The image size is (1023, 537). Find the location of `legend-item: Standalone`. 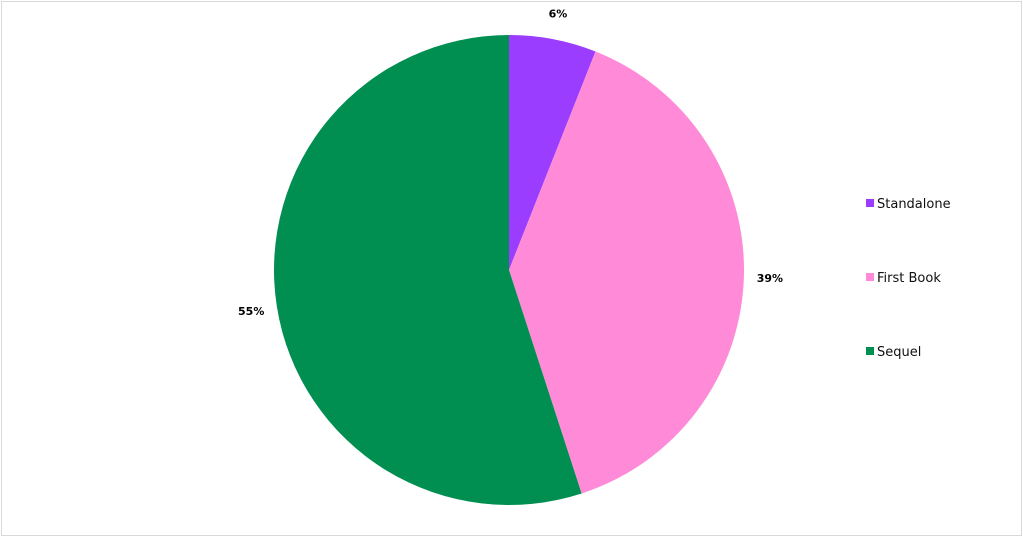

legend-item: Standalone is located at coordinates (908, 204).